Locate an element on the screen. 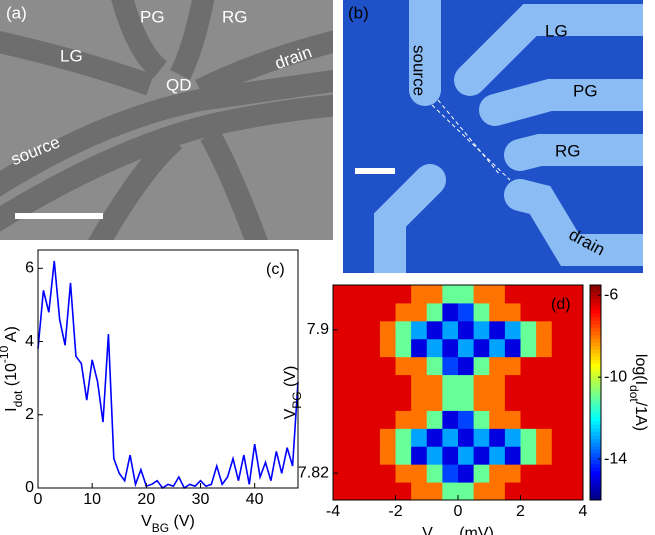 The width and height of the screenshot is (655, 535). x-tick-label: -4 is located at coordinates (333, 511).